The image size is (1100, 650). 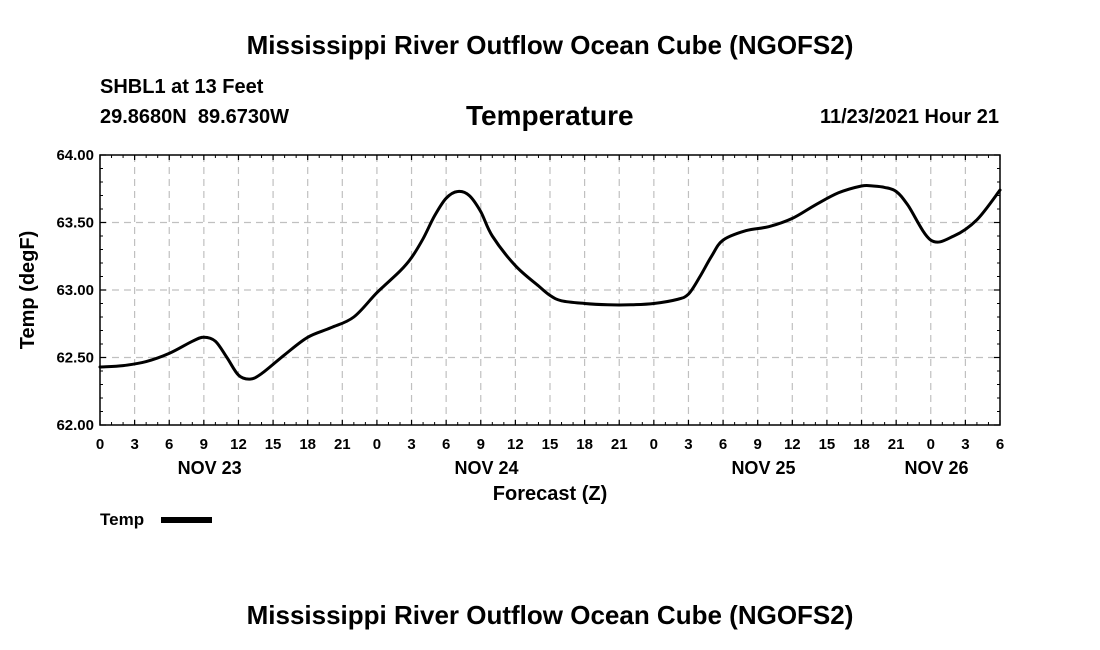 What do you see at coordinates (937, 468) in the screenshot?
I see `date-label: NOV 26` at bounding box center [937, 468].